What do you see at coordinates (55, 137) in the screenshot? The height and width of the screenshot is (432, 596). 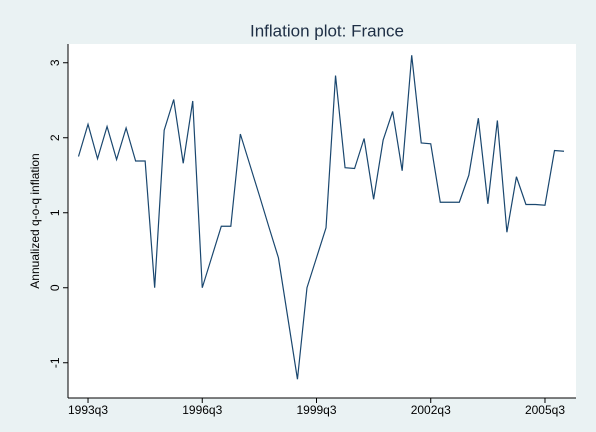 I see `y-tick-label: 2` at bounding box center [55, 137].